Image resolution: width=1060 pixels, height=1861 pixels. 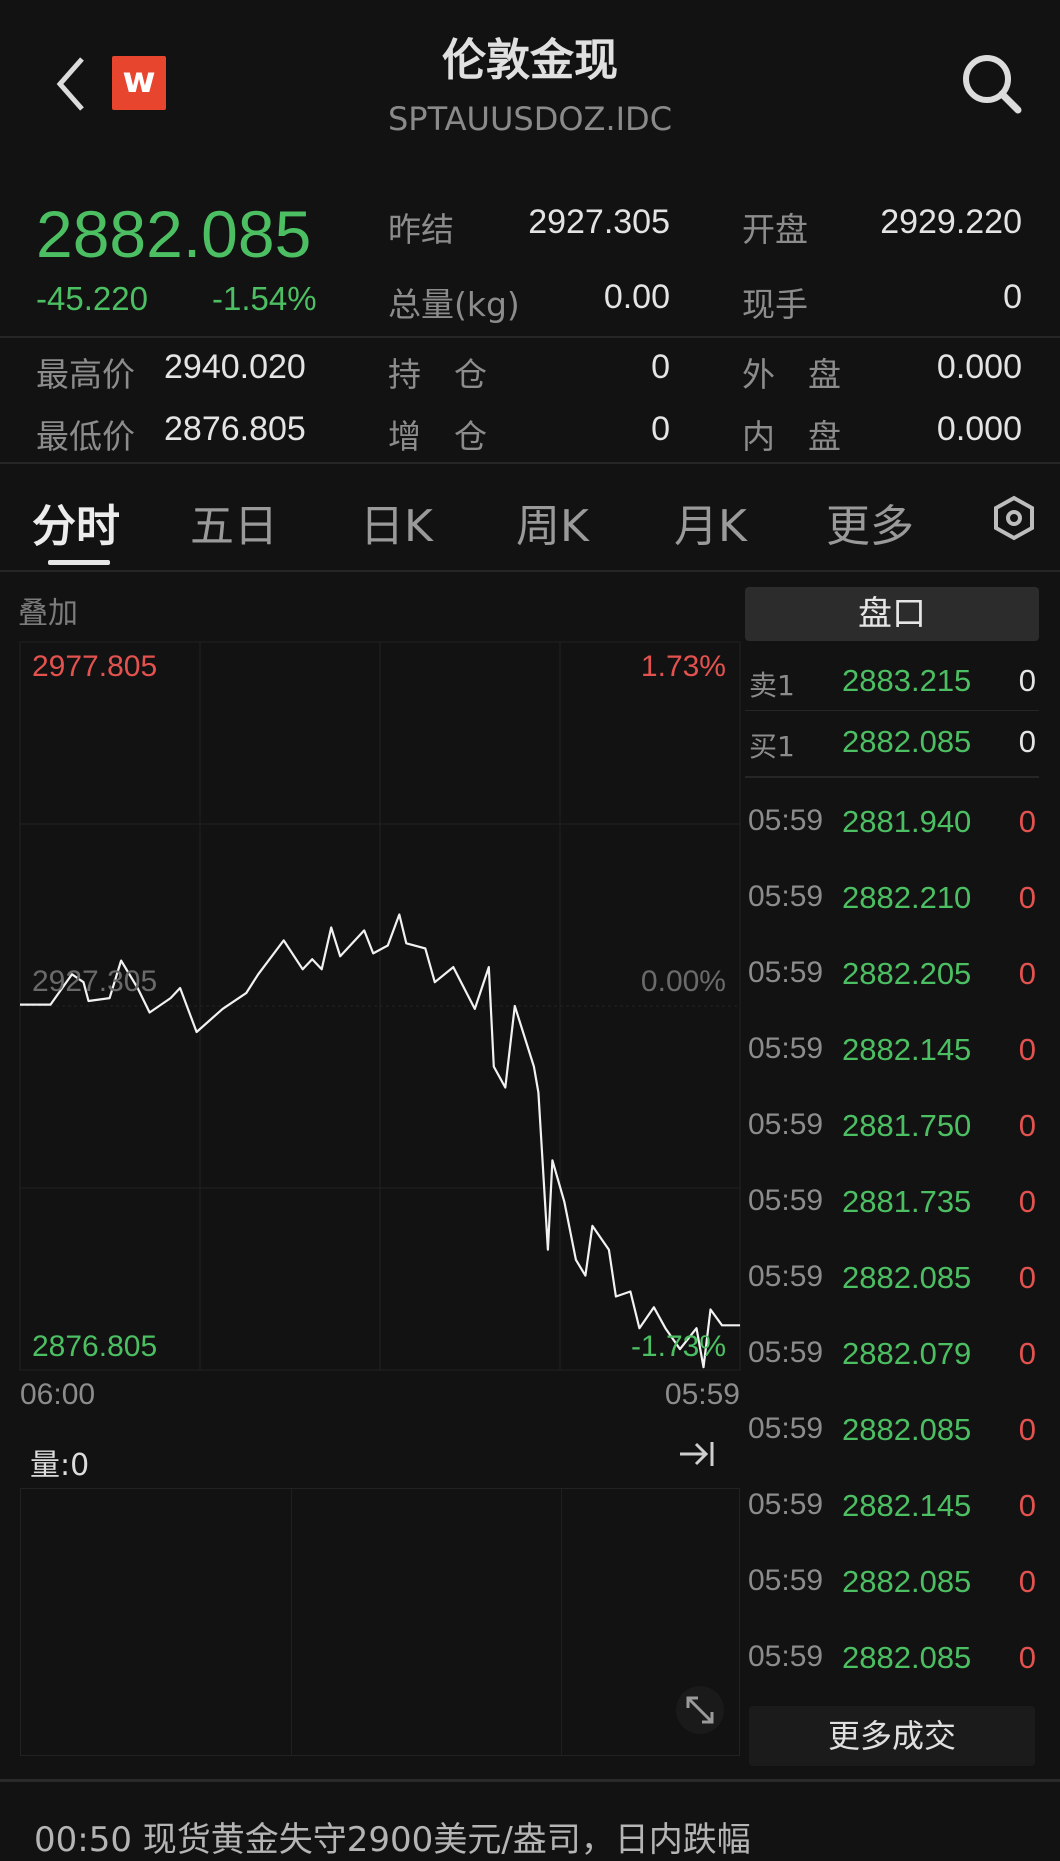 What do you see at coordinates (700, 1710) in the screenshot?
I see `fullscreen-button` at bounding box center [700, 1710].